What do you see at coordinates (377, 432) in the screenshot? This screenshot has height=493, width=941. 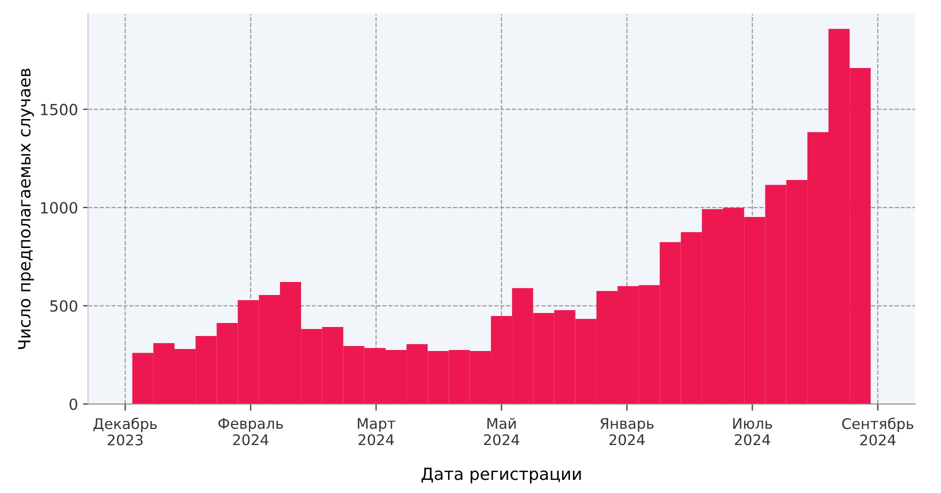 I see `text: Март 2024` at bounding box center [377, 432].